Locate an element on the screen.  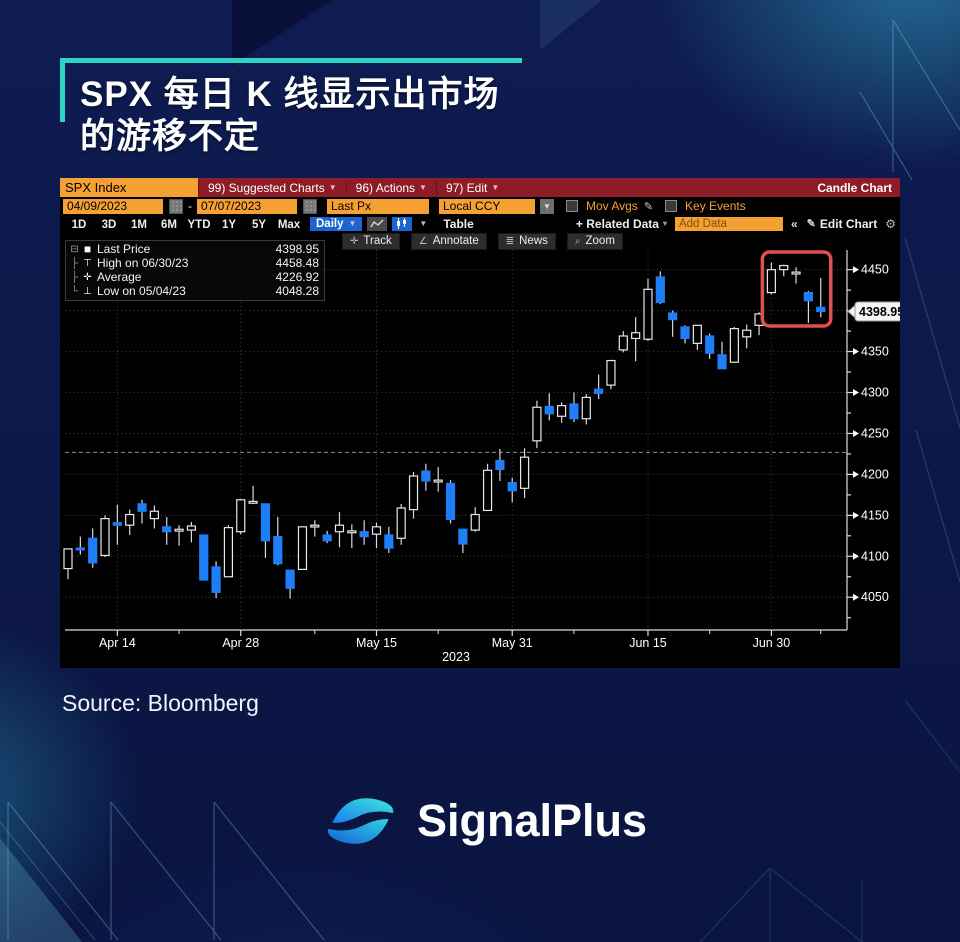
gear-icon: ⚙ is located at coordinates (890, 223).